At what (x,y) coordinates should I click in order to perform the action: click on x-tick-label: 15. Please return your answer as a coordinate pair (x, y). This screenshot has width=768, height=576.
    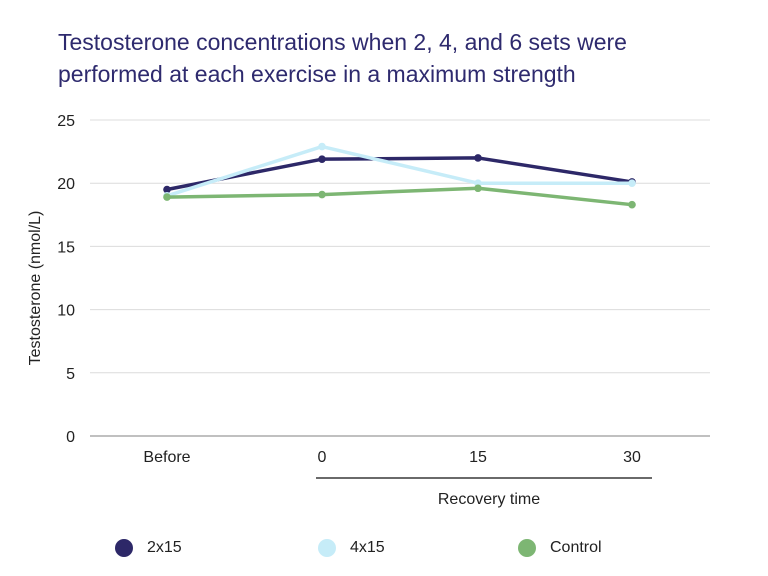
    Looking at the image, I should click on (478, 457).